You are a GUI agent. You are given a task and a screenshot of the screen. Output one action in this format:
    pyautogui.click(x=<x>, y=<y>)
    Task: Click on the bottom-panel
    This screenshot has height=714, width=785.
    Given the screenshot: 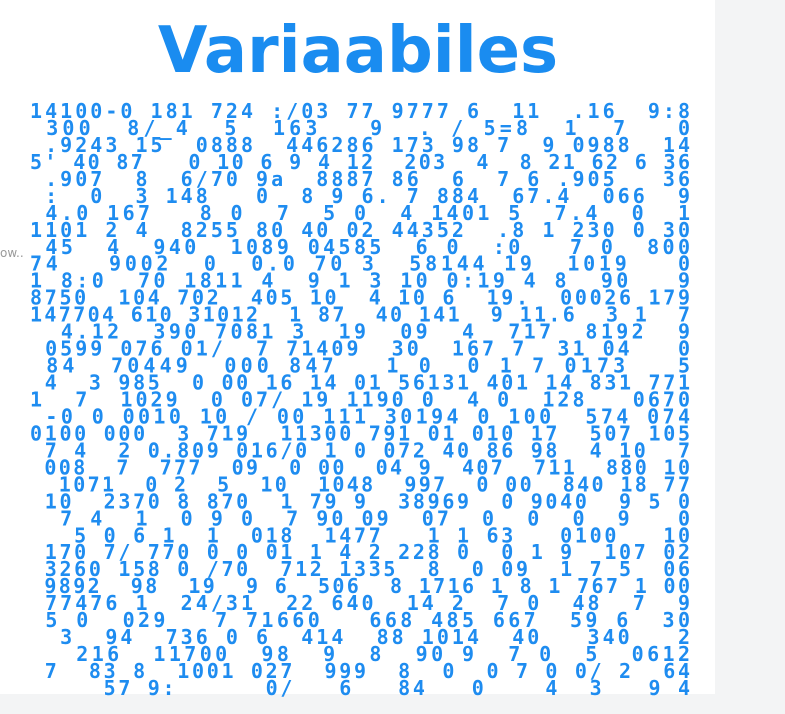 What is the action you would take?
    pyautogui.click(x=392, y=704)
    